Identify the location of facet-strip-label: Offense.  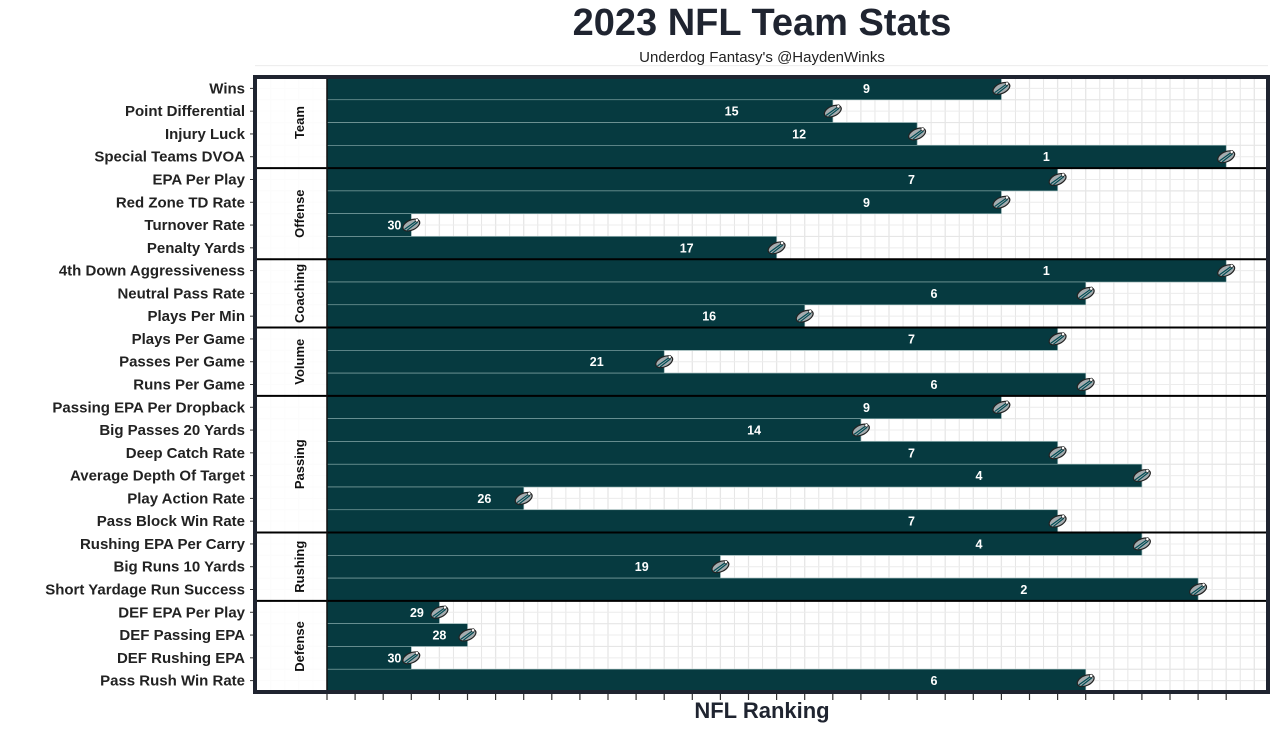
(299, 213).